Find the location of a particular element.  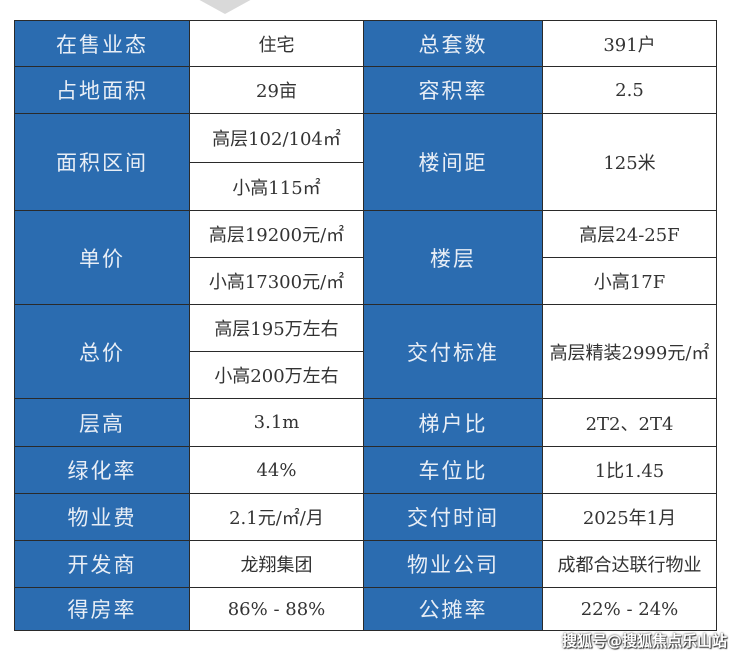

table-row: 绿化率 44% 车位比 1比1.45 is located at coordinates (365, 470).